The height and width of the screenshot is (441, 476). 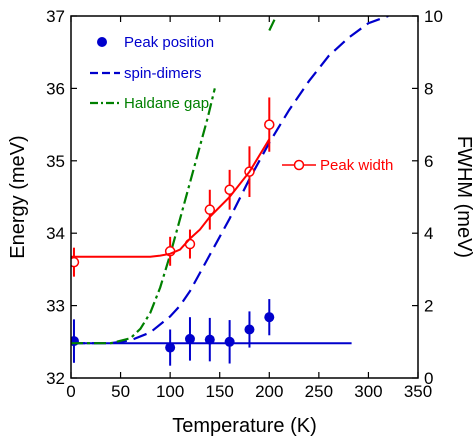 I want to click on legend-entry: Peak width, so click(x=337, y=165).